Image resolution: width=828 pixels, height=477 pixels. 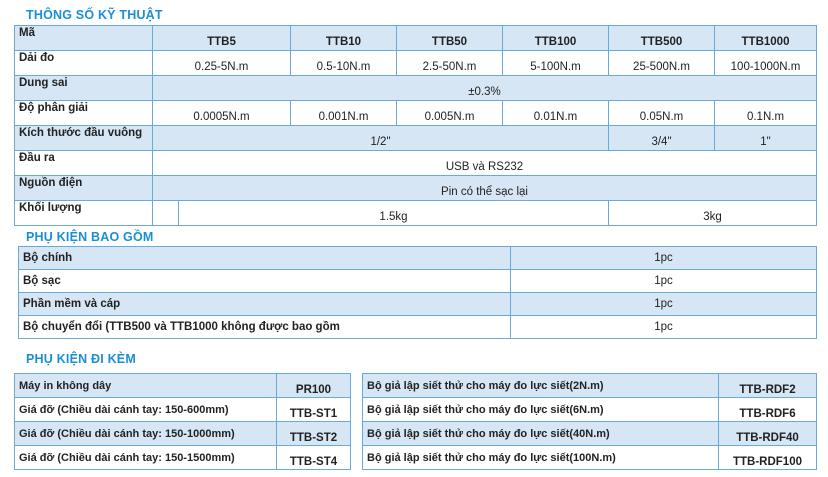 What do you see at coordinates (313, 409) in the screenshot?
I see `optional-item-code: TTB-ST1` at bounding box center [313, 409].